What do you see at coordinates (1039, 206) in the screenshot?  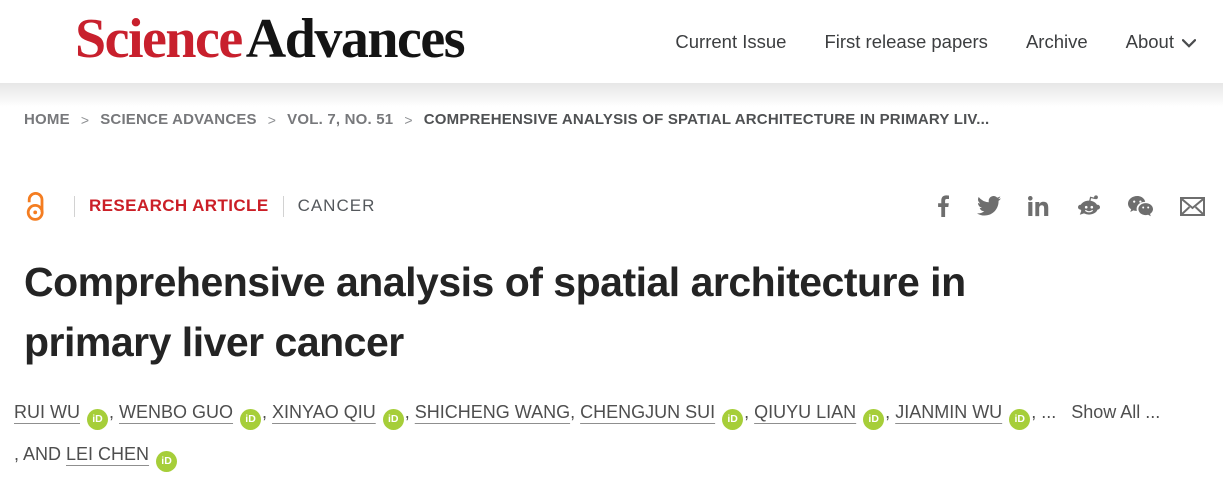 I see `linkedin-icon` at bounding box center [1039, 206].